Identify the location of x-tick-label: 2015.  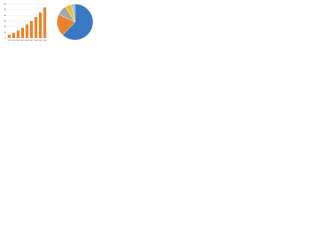
(23, 41).